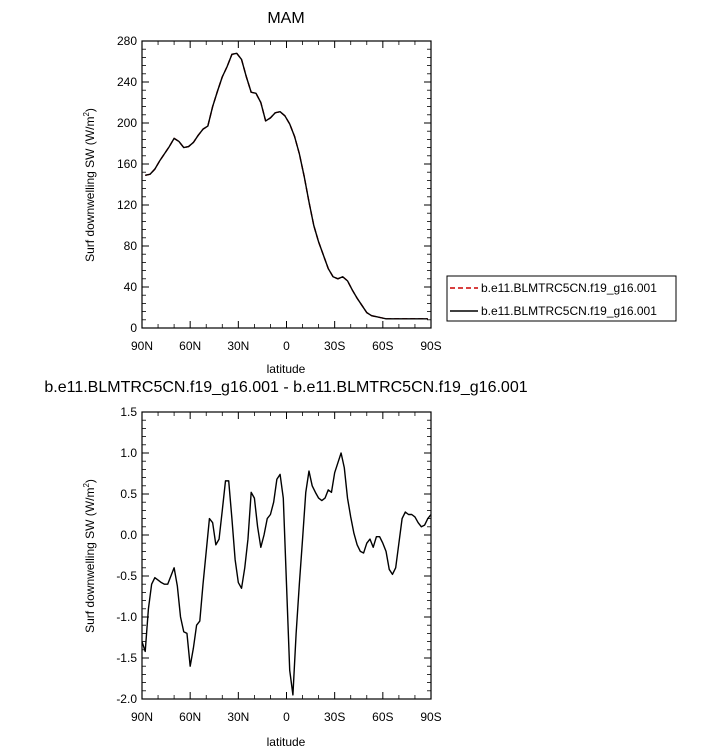 This screenshot has width=724, height=756. I want to click on y-tick-label: -1.0, so click(126, 617).